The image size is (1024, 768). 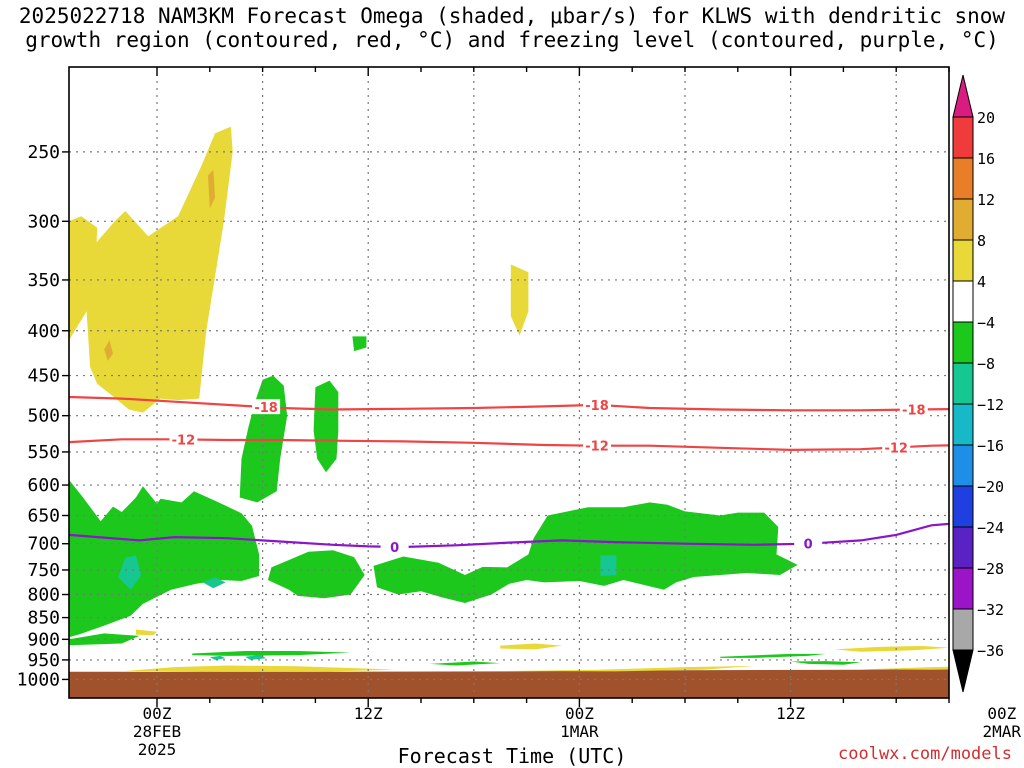 I want to click on x-axis-title: Forecast Time (UTC), so click(x=512, y=756).